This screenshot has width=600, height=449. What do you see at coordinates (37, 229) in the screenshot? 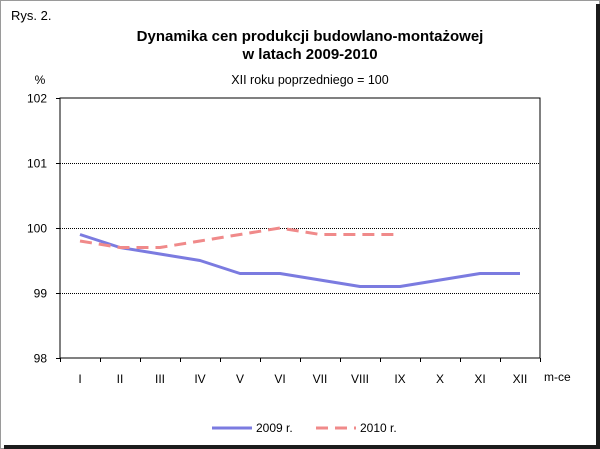
I see `y-tick-label: 100` at bounding box center [37, 229].